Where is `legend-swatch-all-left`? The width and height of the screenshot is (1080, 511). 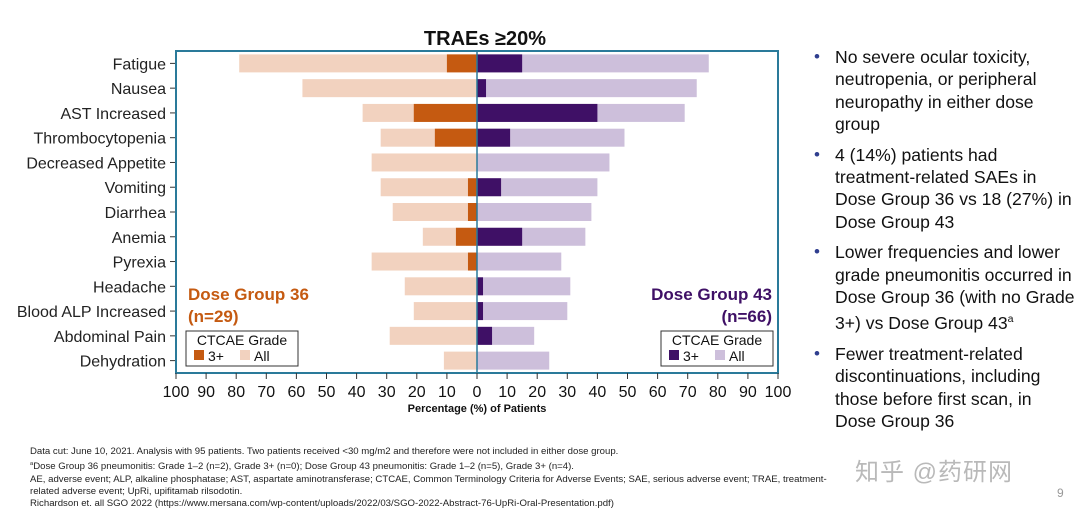 legend-swatch-all-left is located at coordinates (245, 355).